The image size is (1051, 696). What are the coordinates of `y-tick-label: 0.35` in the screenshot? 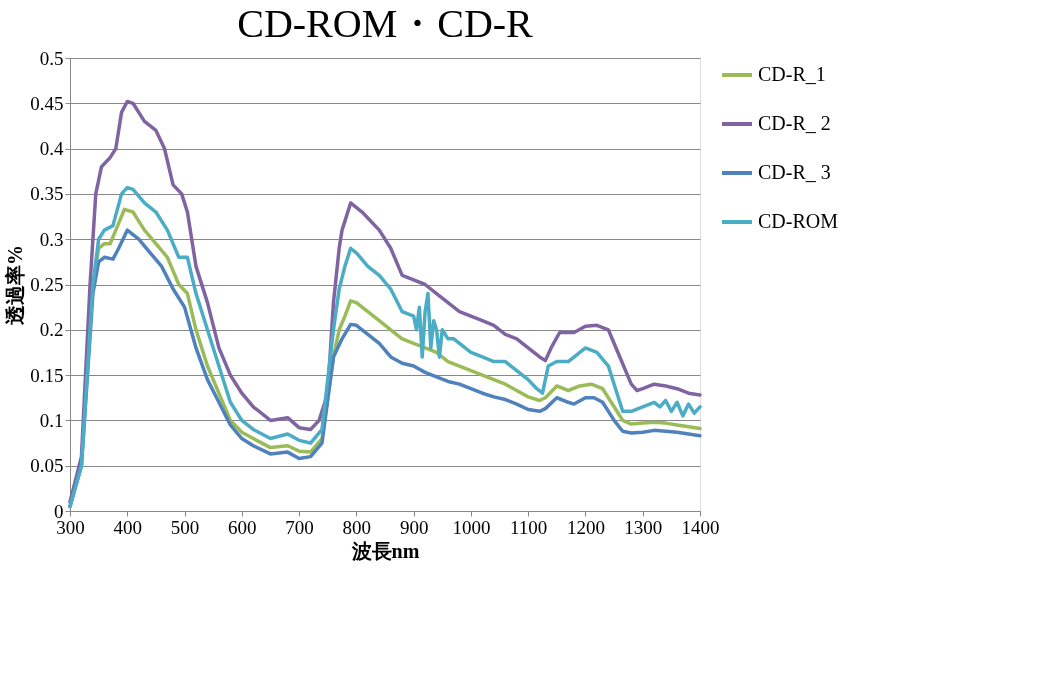 It's located at (47, 194).